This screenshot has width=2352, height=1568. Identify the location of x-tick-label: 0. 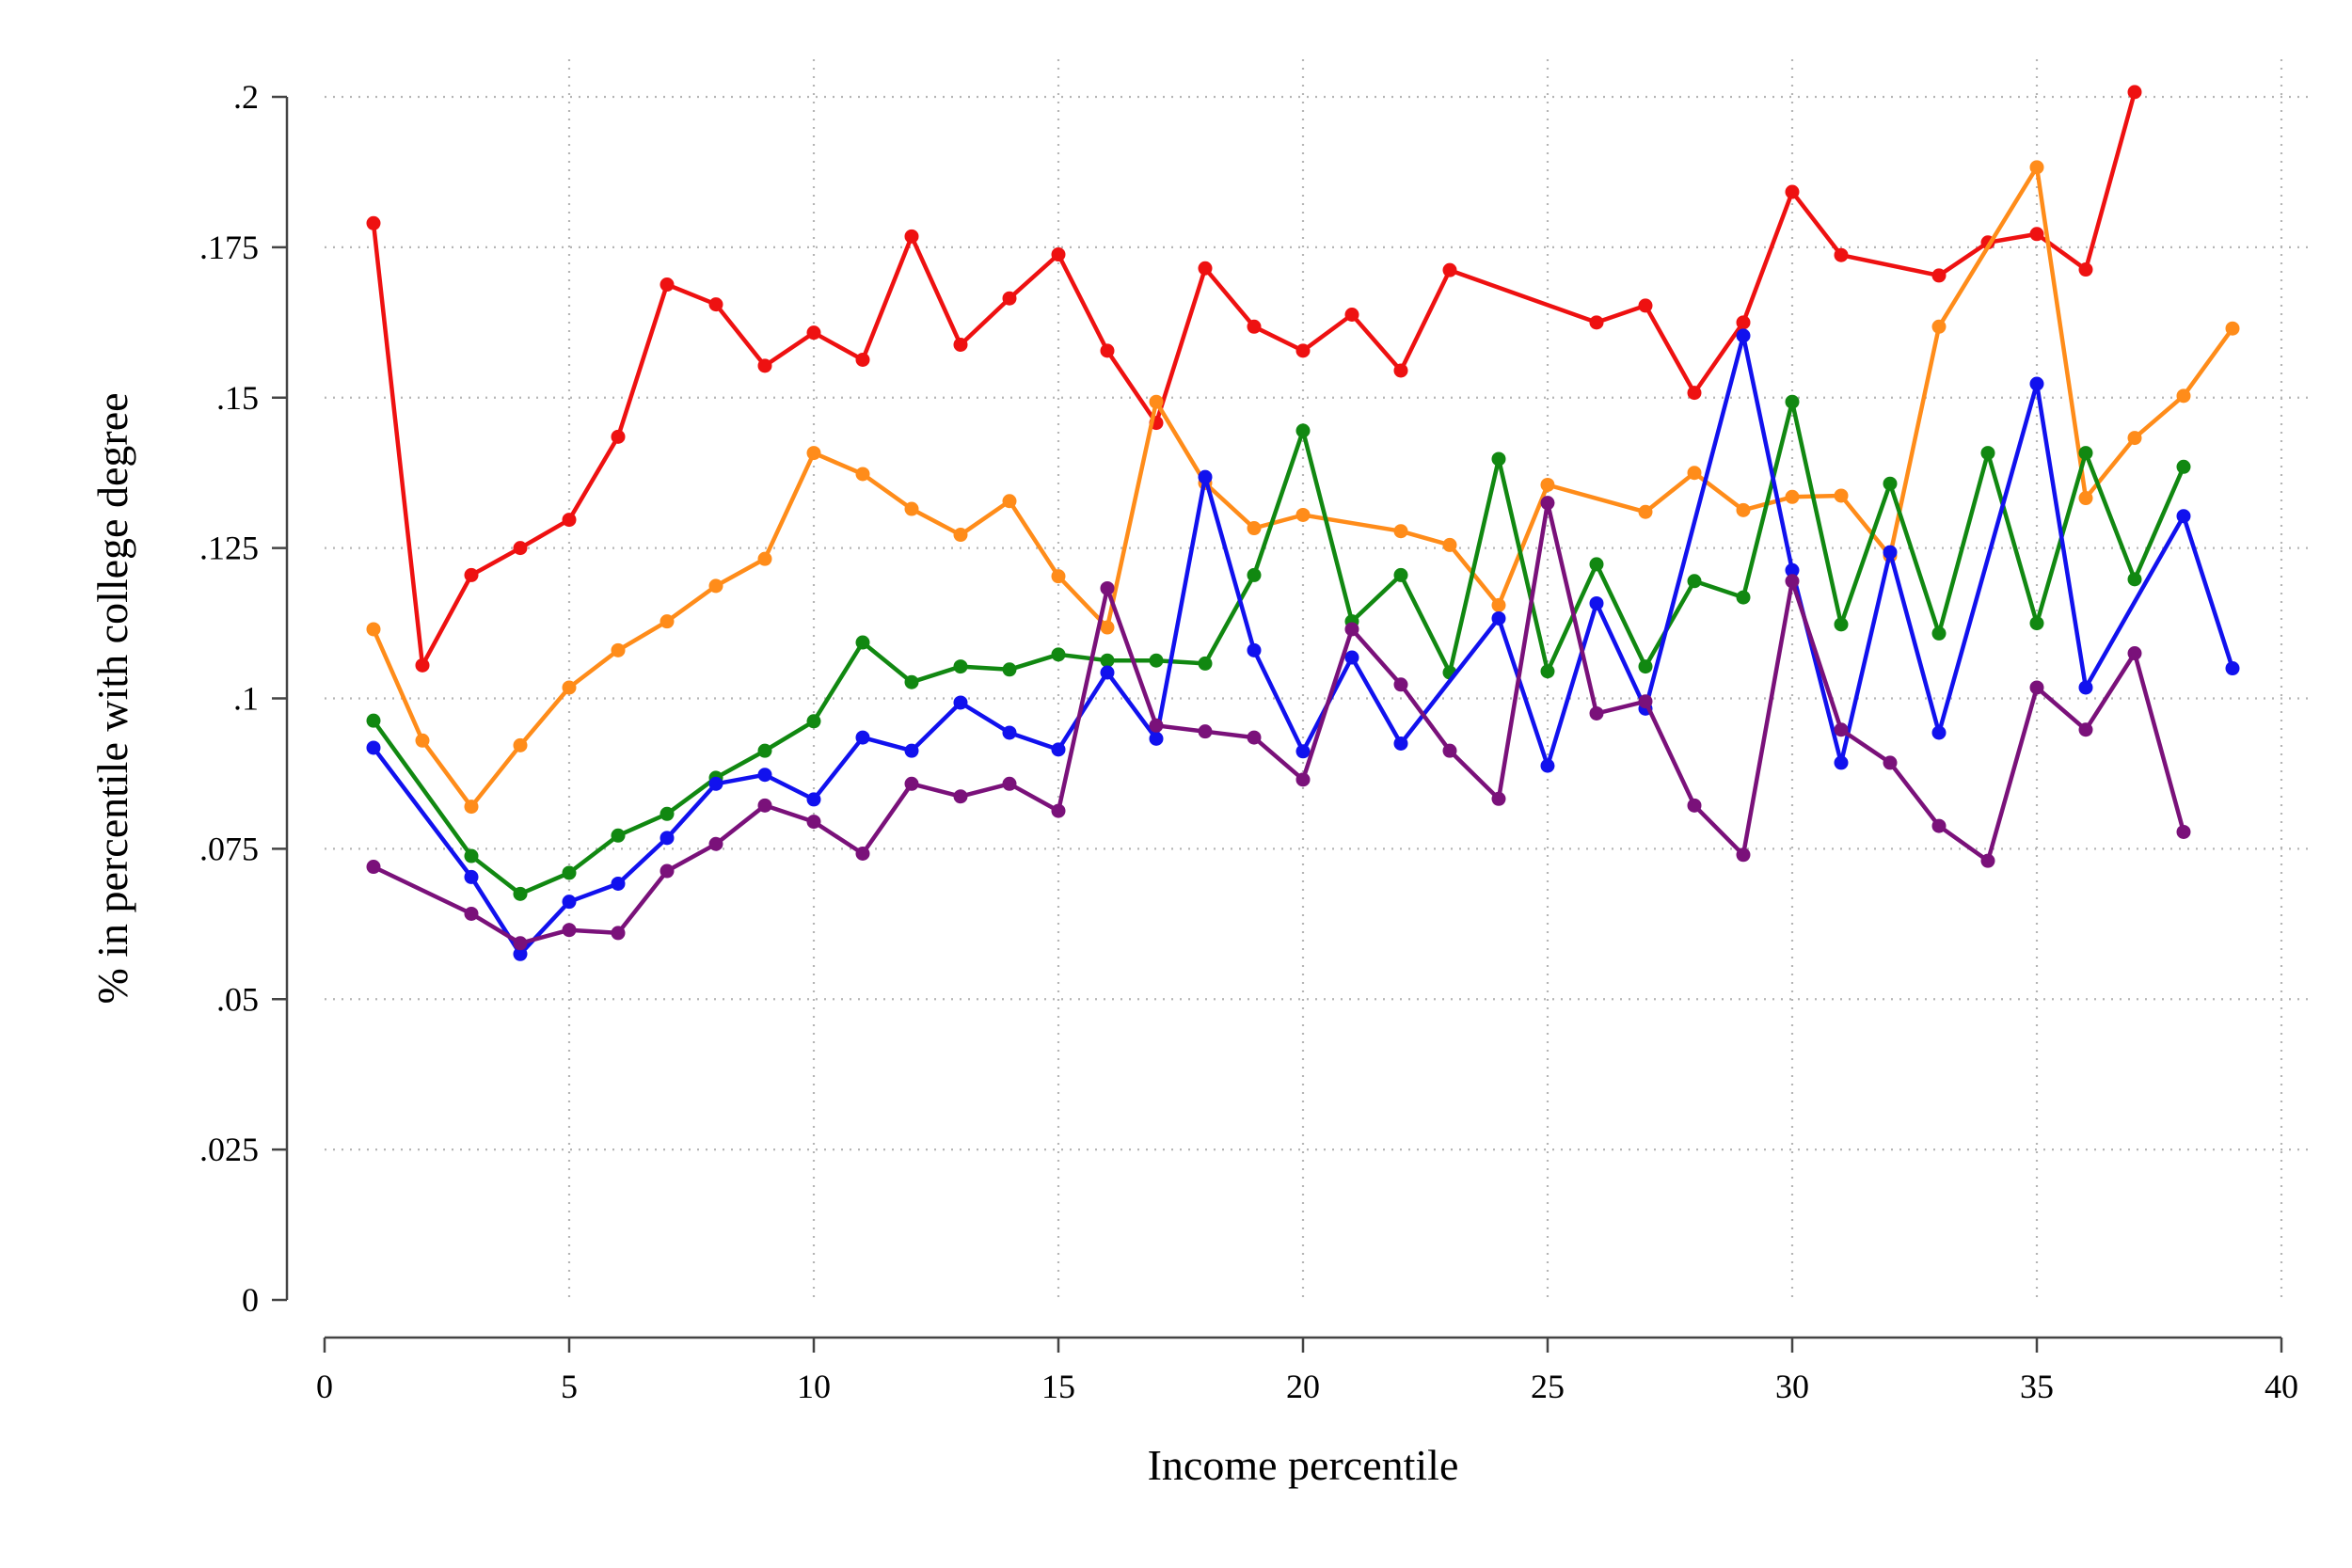
(324, 1386).